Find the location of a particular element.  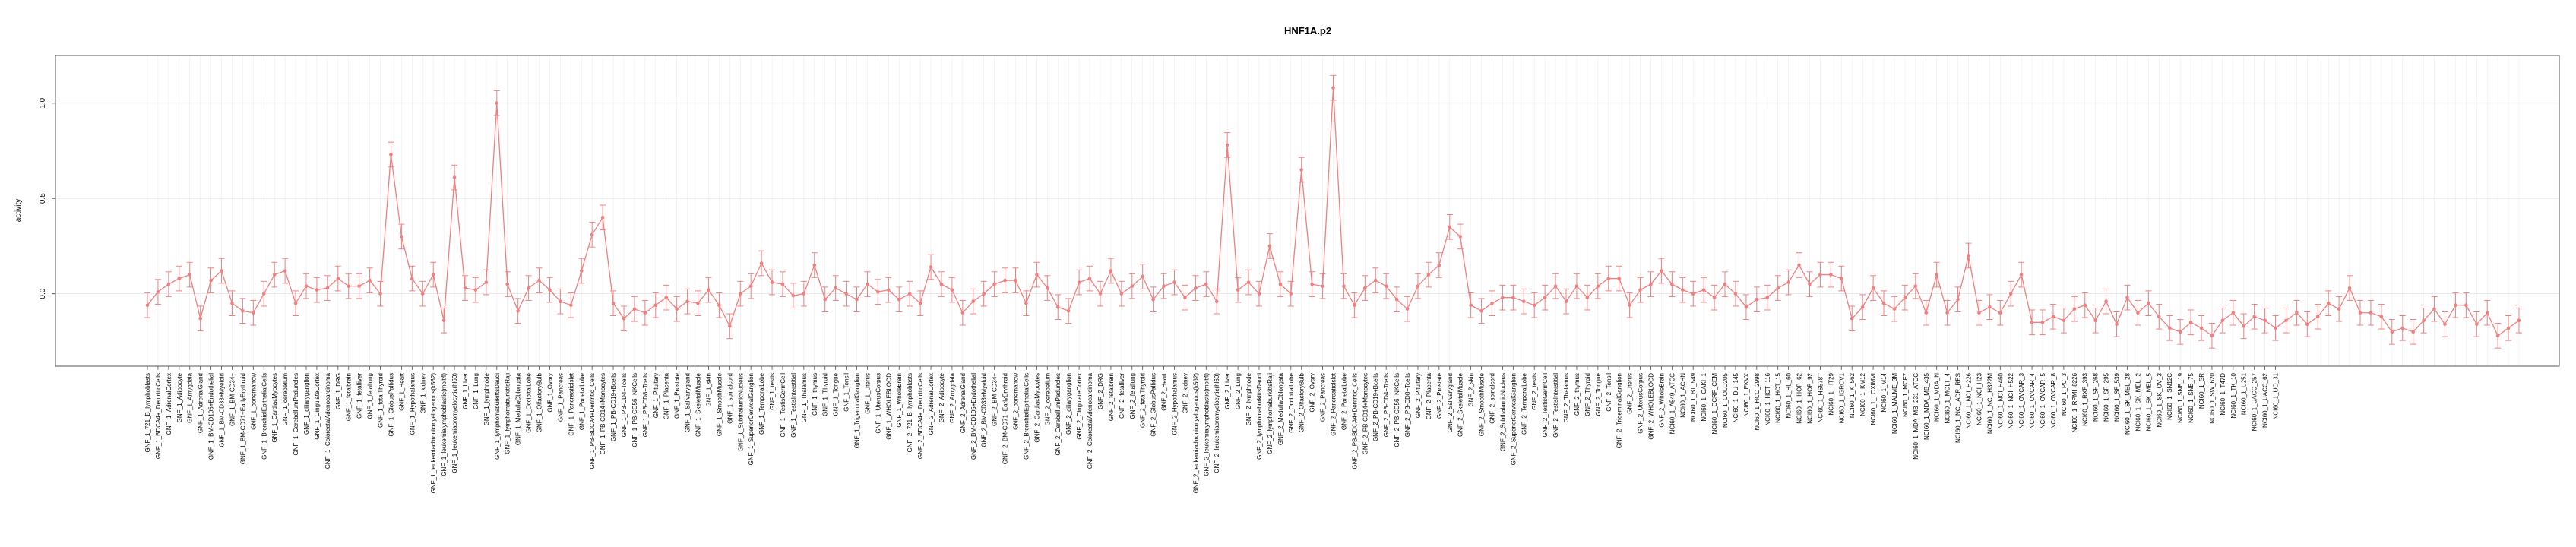

x-tick-label: GNF_2_PB-CD19+Bcells is located at coordinates (1375, 407).